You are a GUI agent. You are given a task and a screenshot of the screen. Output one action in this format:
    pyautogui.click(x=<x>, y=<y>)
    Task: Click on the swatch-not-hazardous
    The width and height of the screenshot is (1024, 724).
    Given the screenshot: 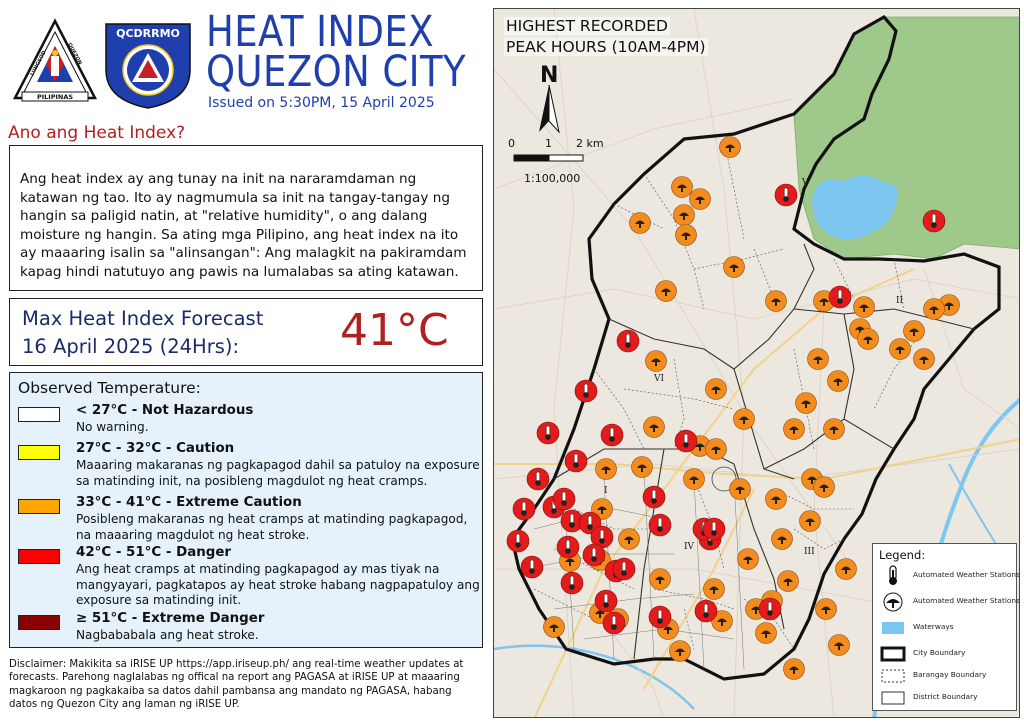 What is the action you would take?
    pyautogui.click(x=39, y=414)
    